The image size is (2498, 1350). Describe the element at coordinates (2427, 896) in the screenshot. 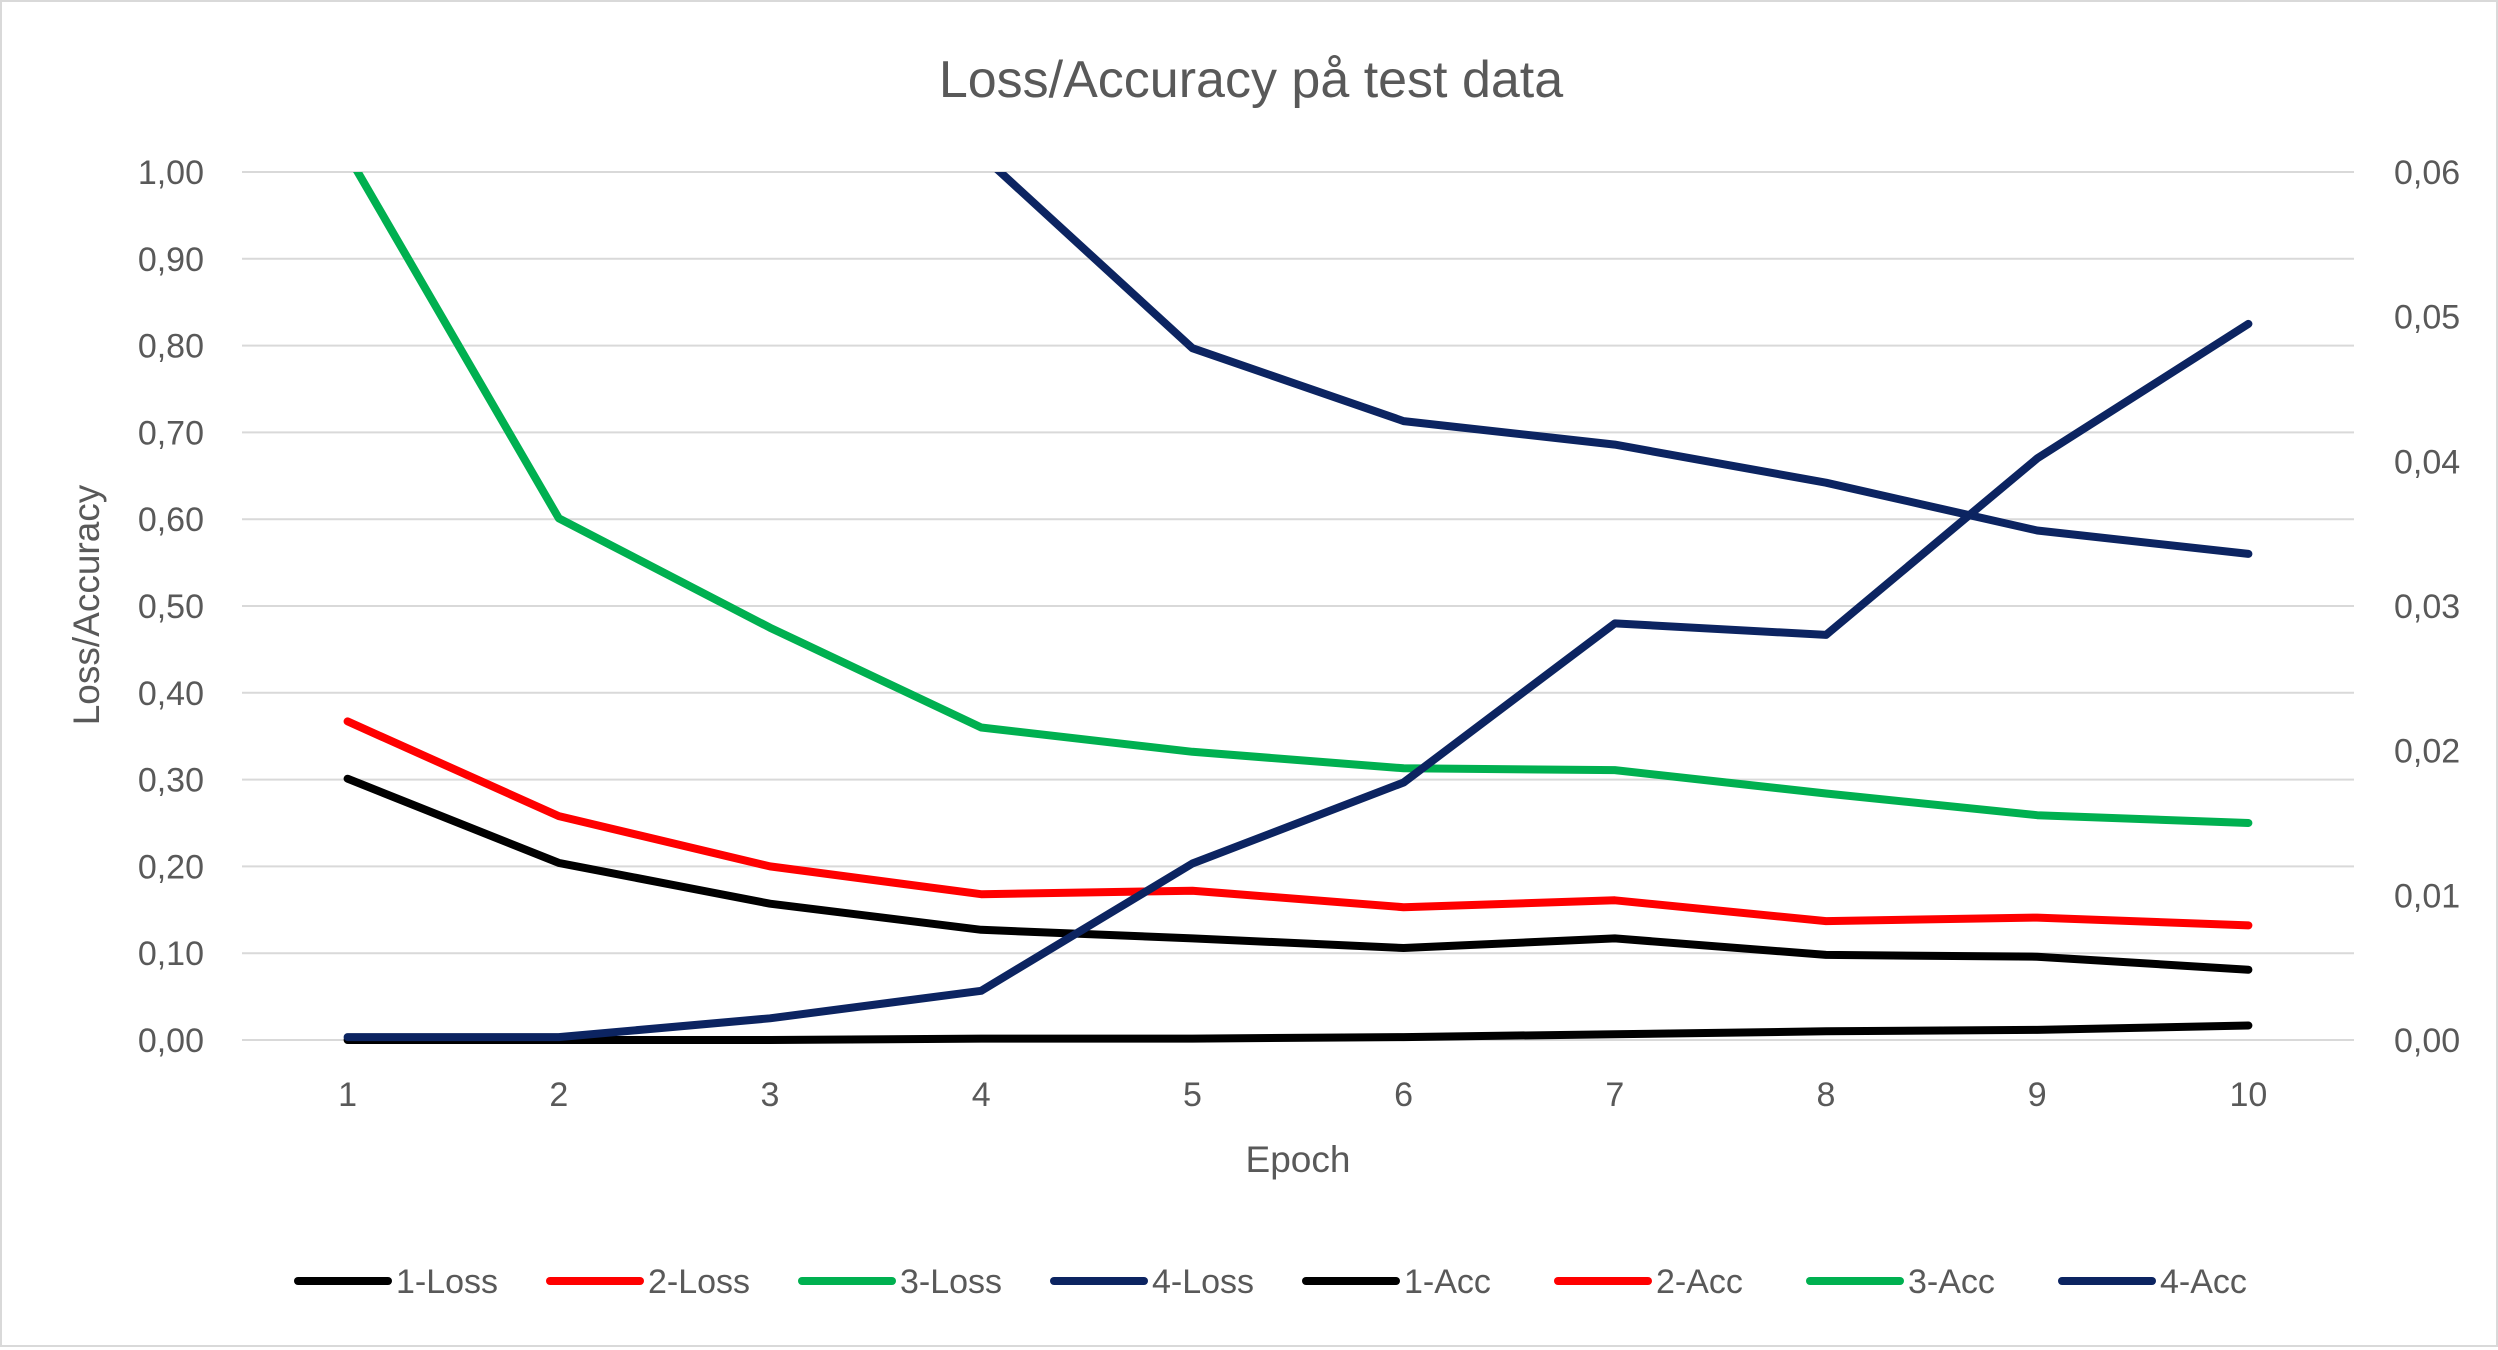

I see `right-y-tick-label: 0,01` at that location.